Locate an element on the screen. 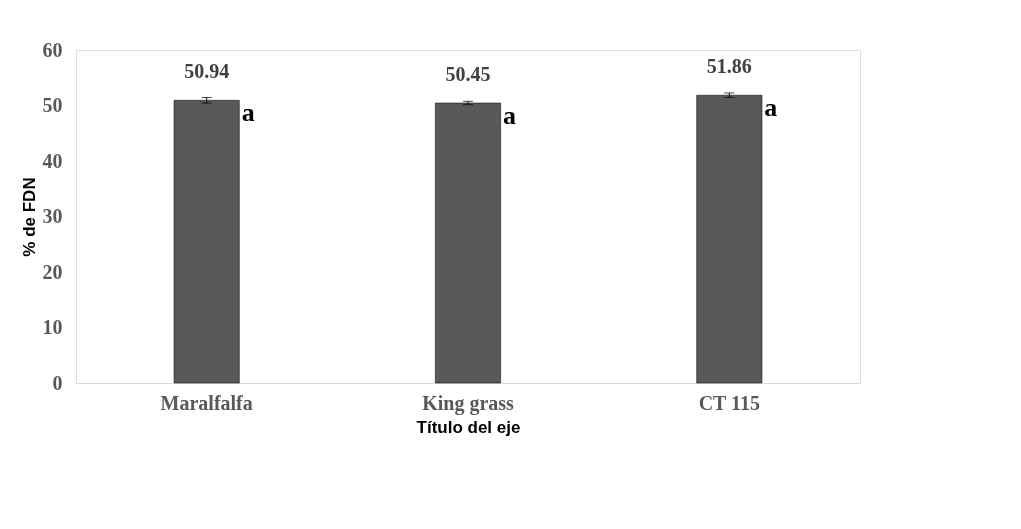 The height and width of the screenshot is (529, 1021). data-label: 50.45 is located at coordinates (468, 74).